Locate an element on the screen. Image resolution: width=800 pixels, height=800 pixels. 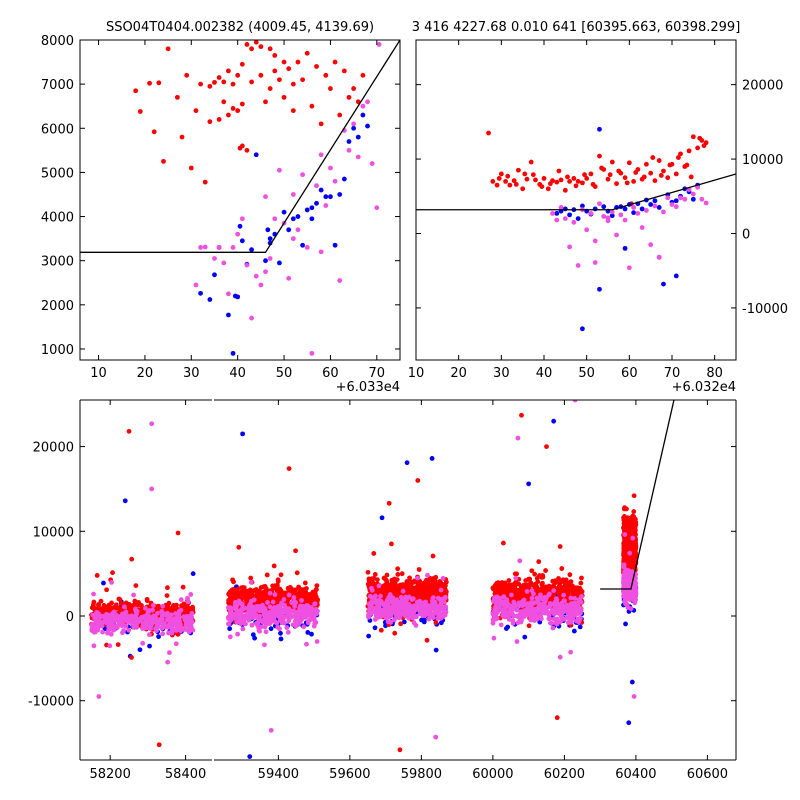
y-tick-label: -10000 is located at coordinates (765, 309).